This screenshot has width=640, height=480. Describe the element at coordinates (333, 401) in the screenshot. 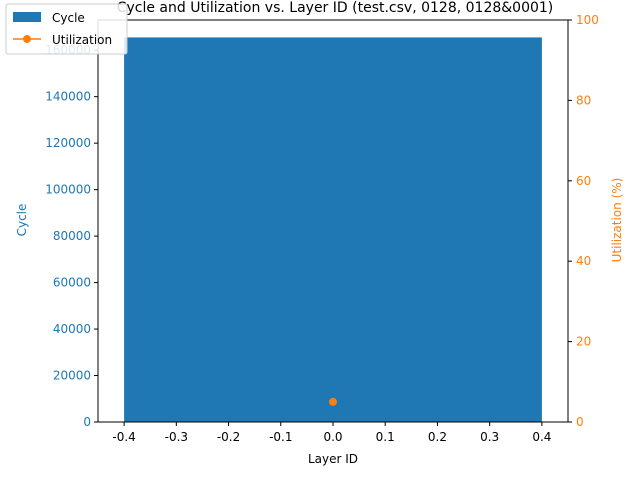

I see `point-utilization` at that location.